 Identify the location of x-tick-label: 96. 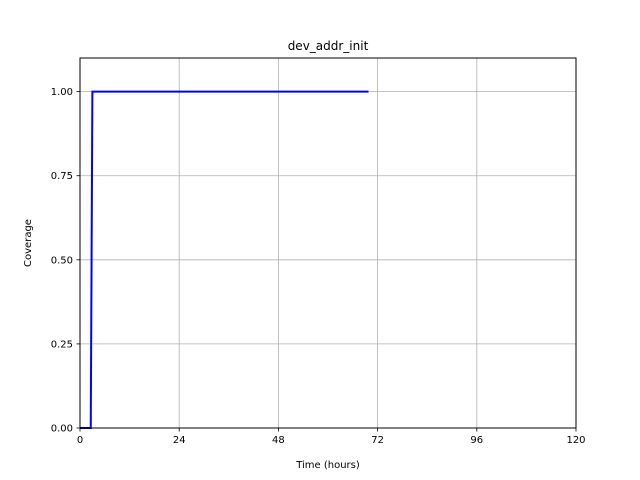
(476, 440).